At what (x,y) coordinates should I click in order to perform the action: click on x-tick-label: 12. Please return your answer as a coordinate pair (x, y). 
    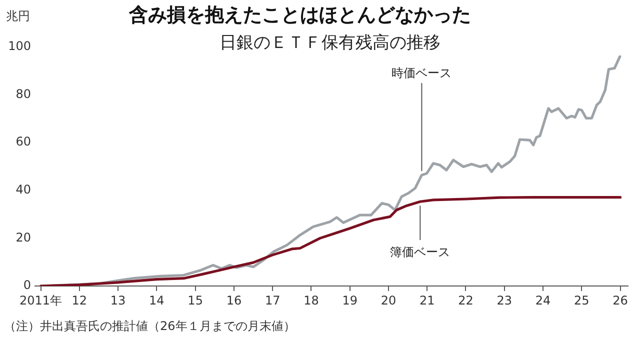
    Looking at the image, I should click on (80, 300).